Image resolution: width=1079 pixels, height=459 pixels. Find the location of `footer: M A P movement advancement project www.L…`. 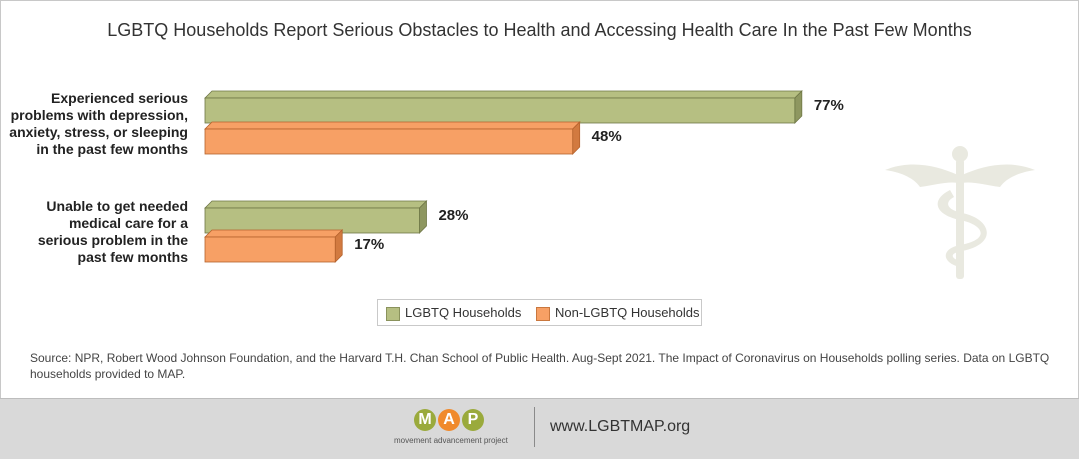

footer: M A P movement advancement project www.L… is located at coordinates (539, 428).